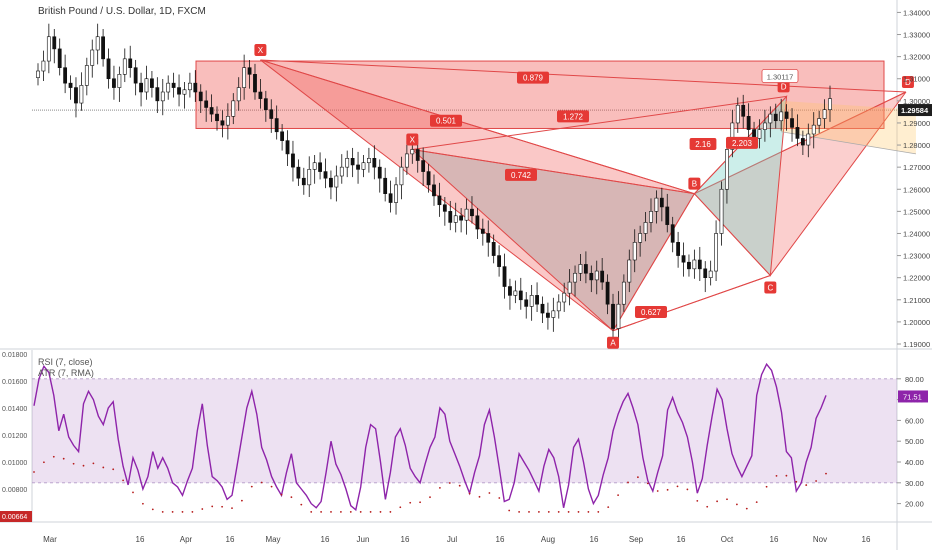 The image size is (932, 555). I want to click on pattern-xb-line, so click(477, 127).